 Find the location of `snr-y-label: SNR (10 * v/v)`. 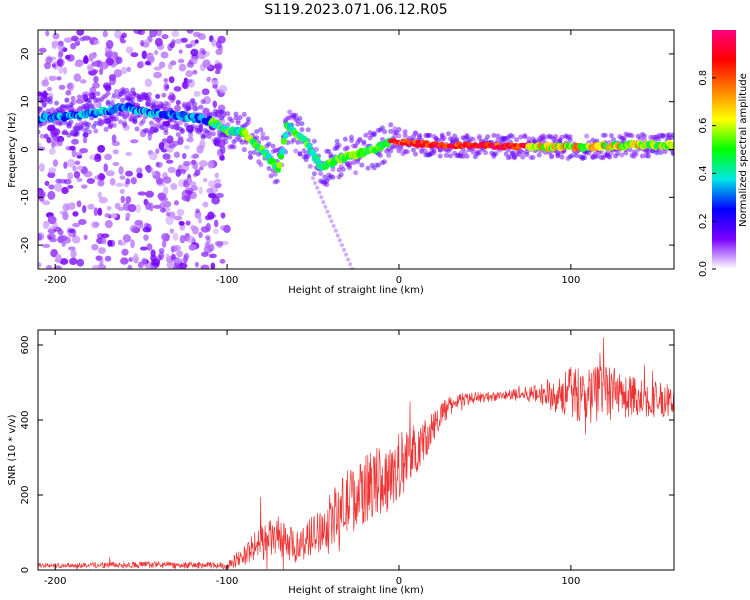

snr-y-label: SNR (10 * v/v) is located at coordinates (12, 449).